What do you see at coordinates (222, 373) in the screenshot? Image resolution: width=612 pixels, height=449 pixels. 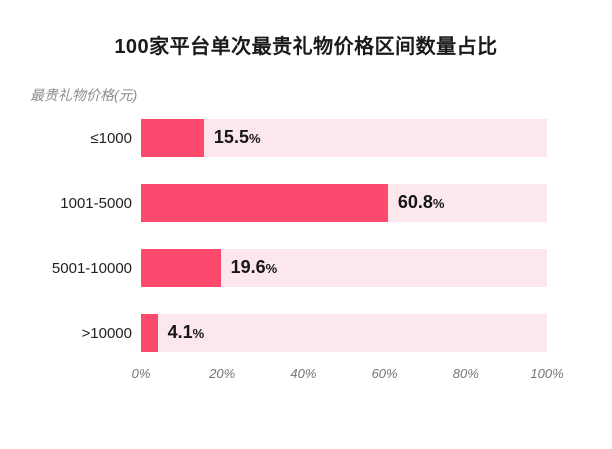 I see `x-axis-tick: 20%` at bounding box center [222, 373].